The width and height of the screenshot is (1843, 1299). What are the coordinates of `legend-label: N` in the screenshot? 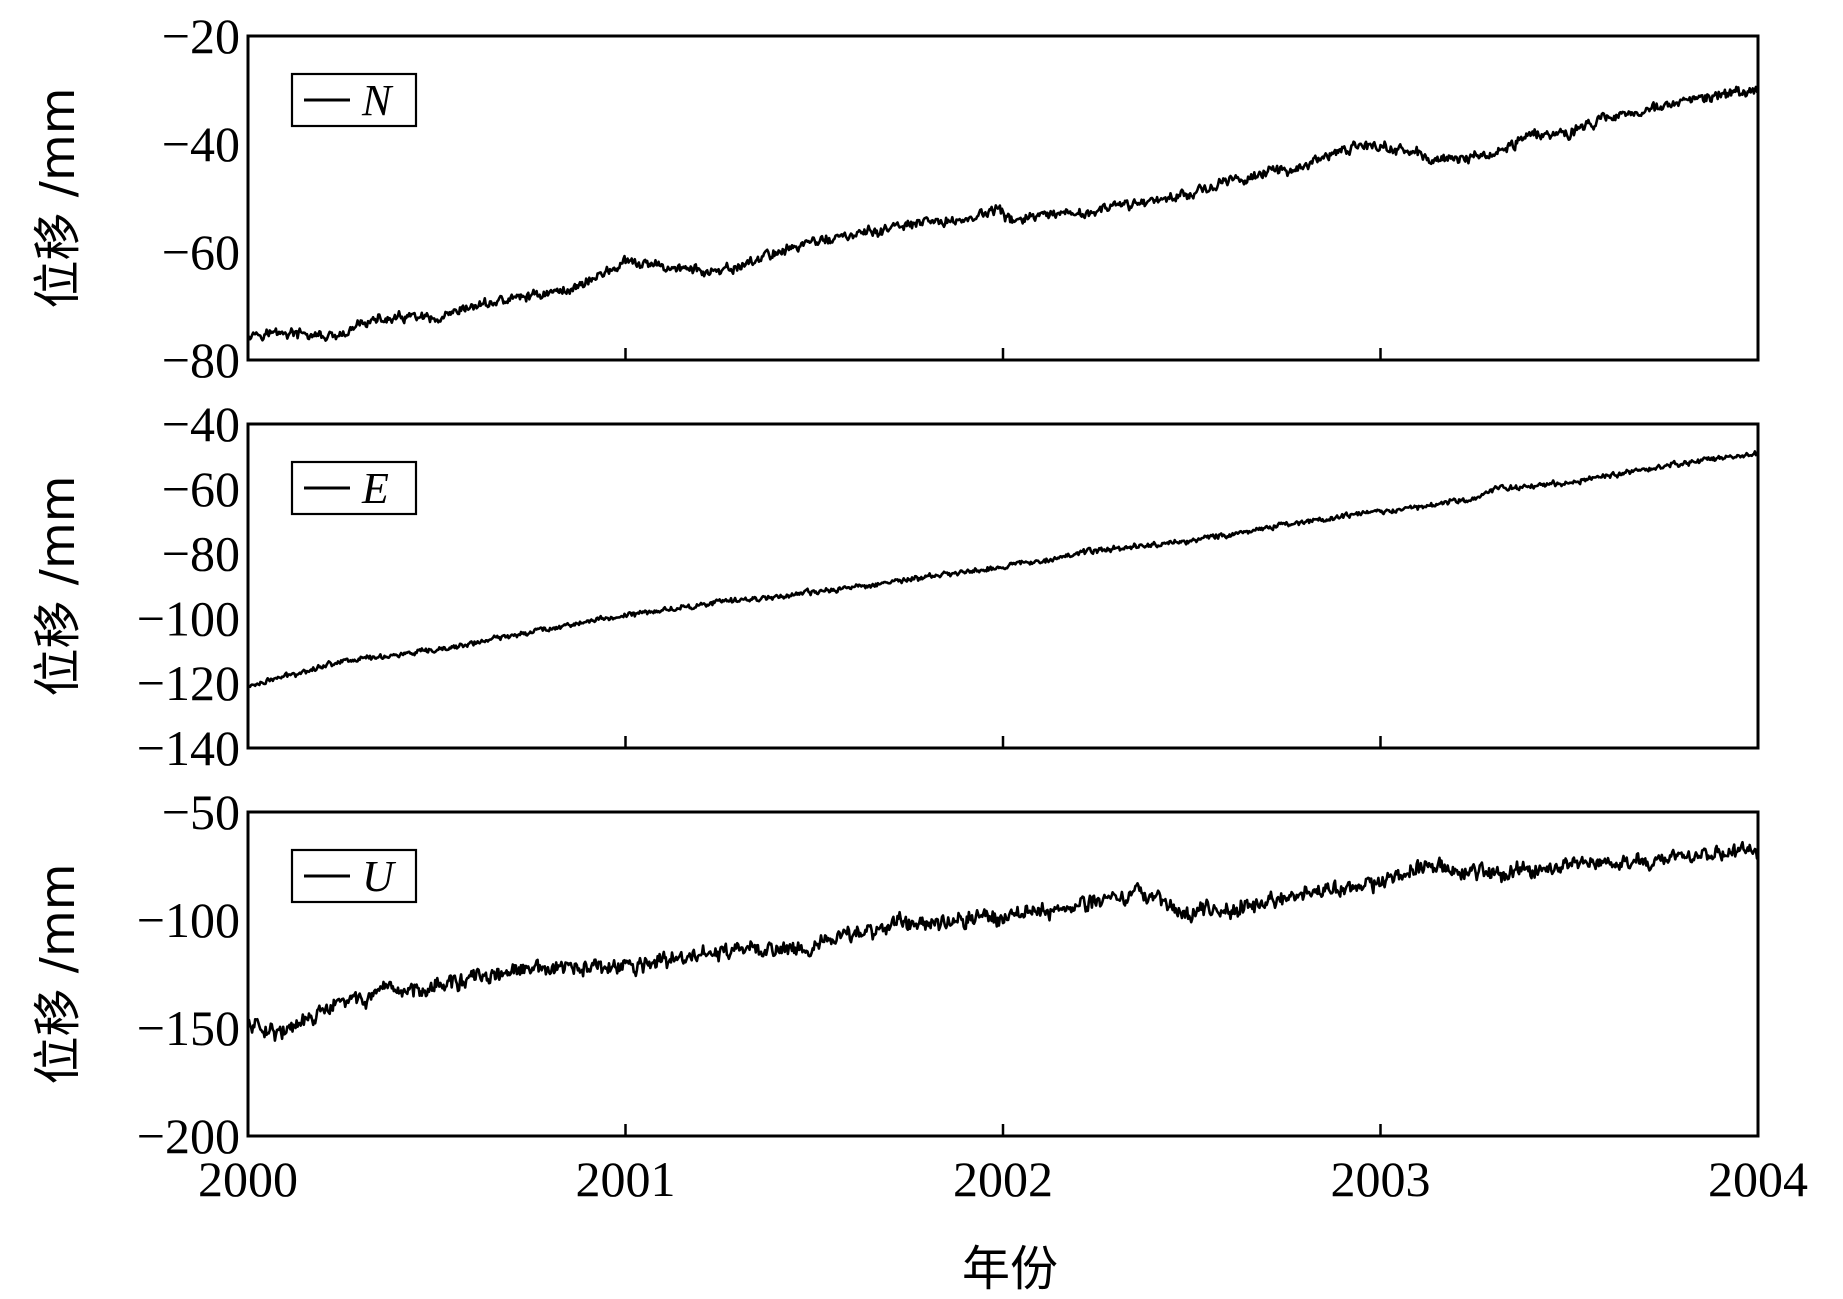 It's located at (377, 100).